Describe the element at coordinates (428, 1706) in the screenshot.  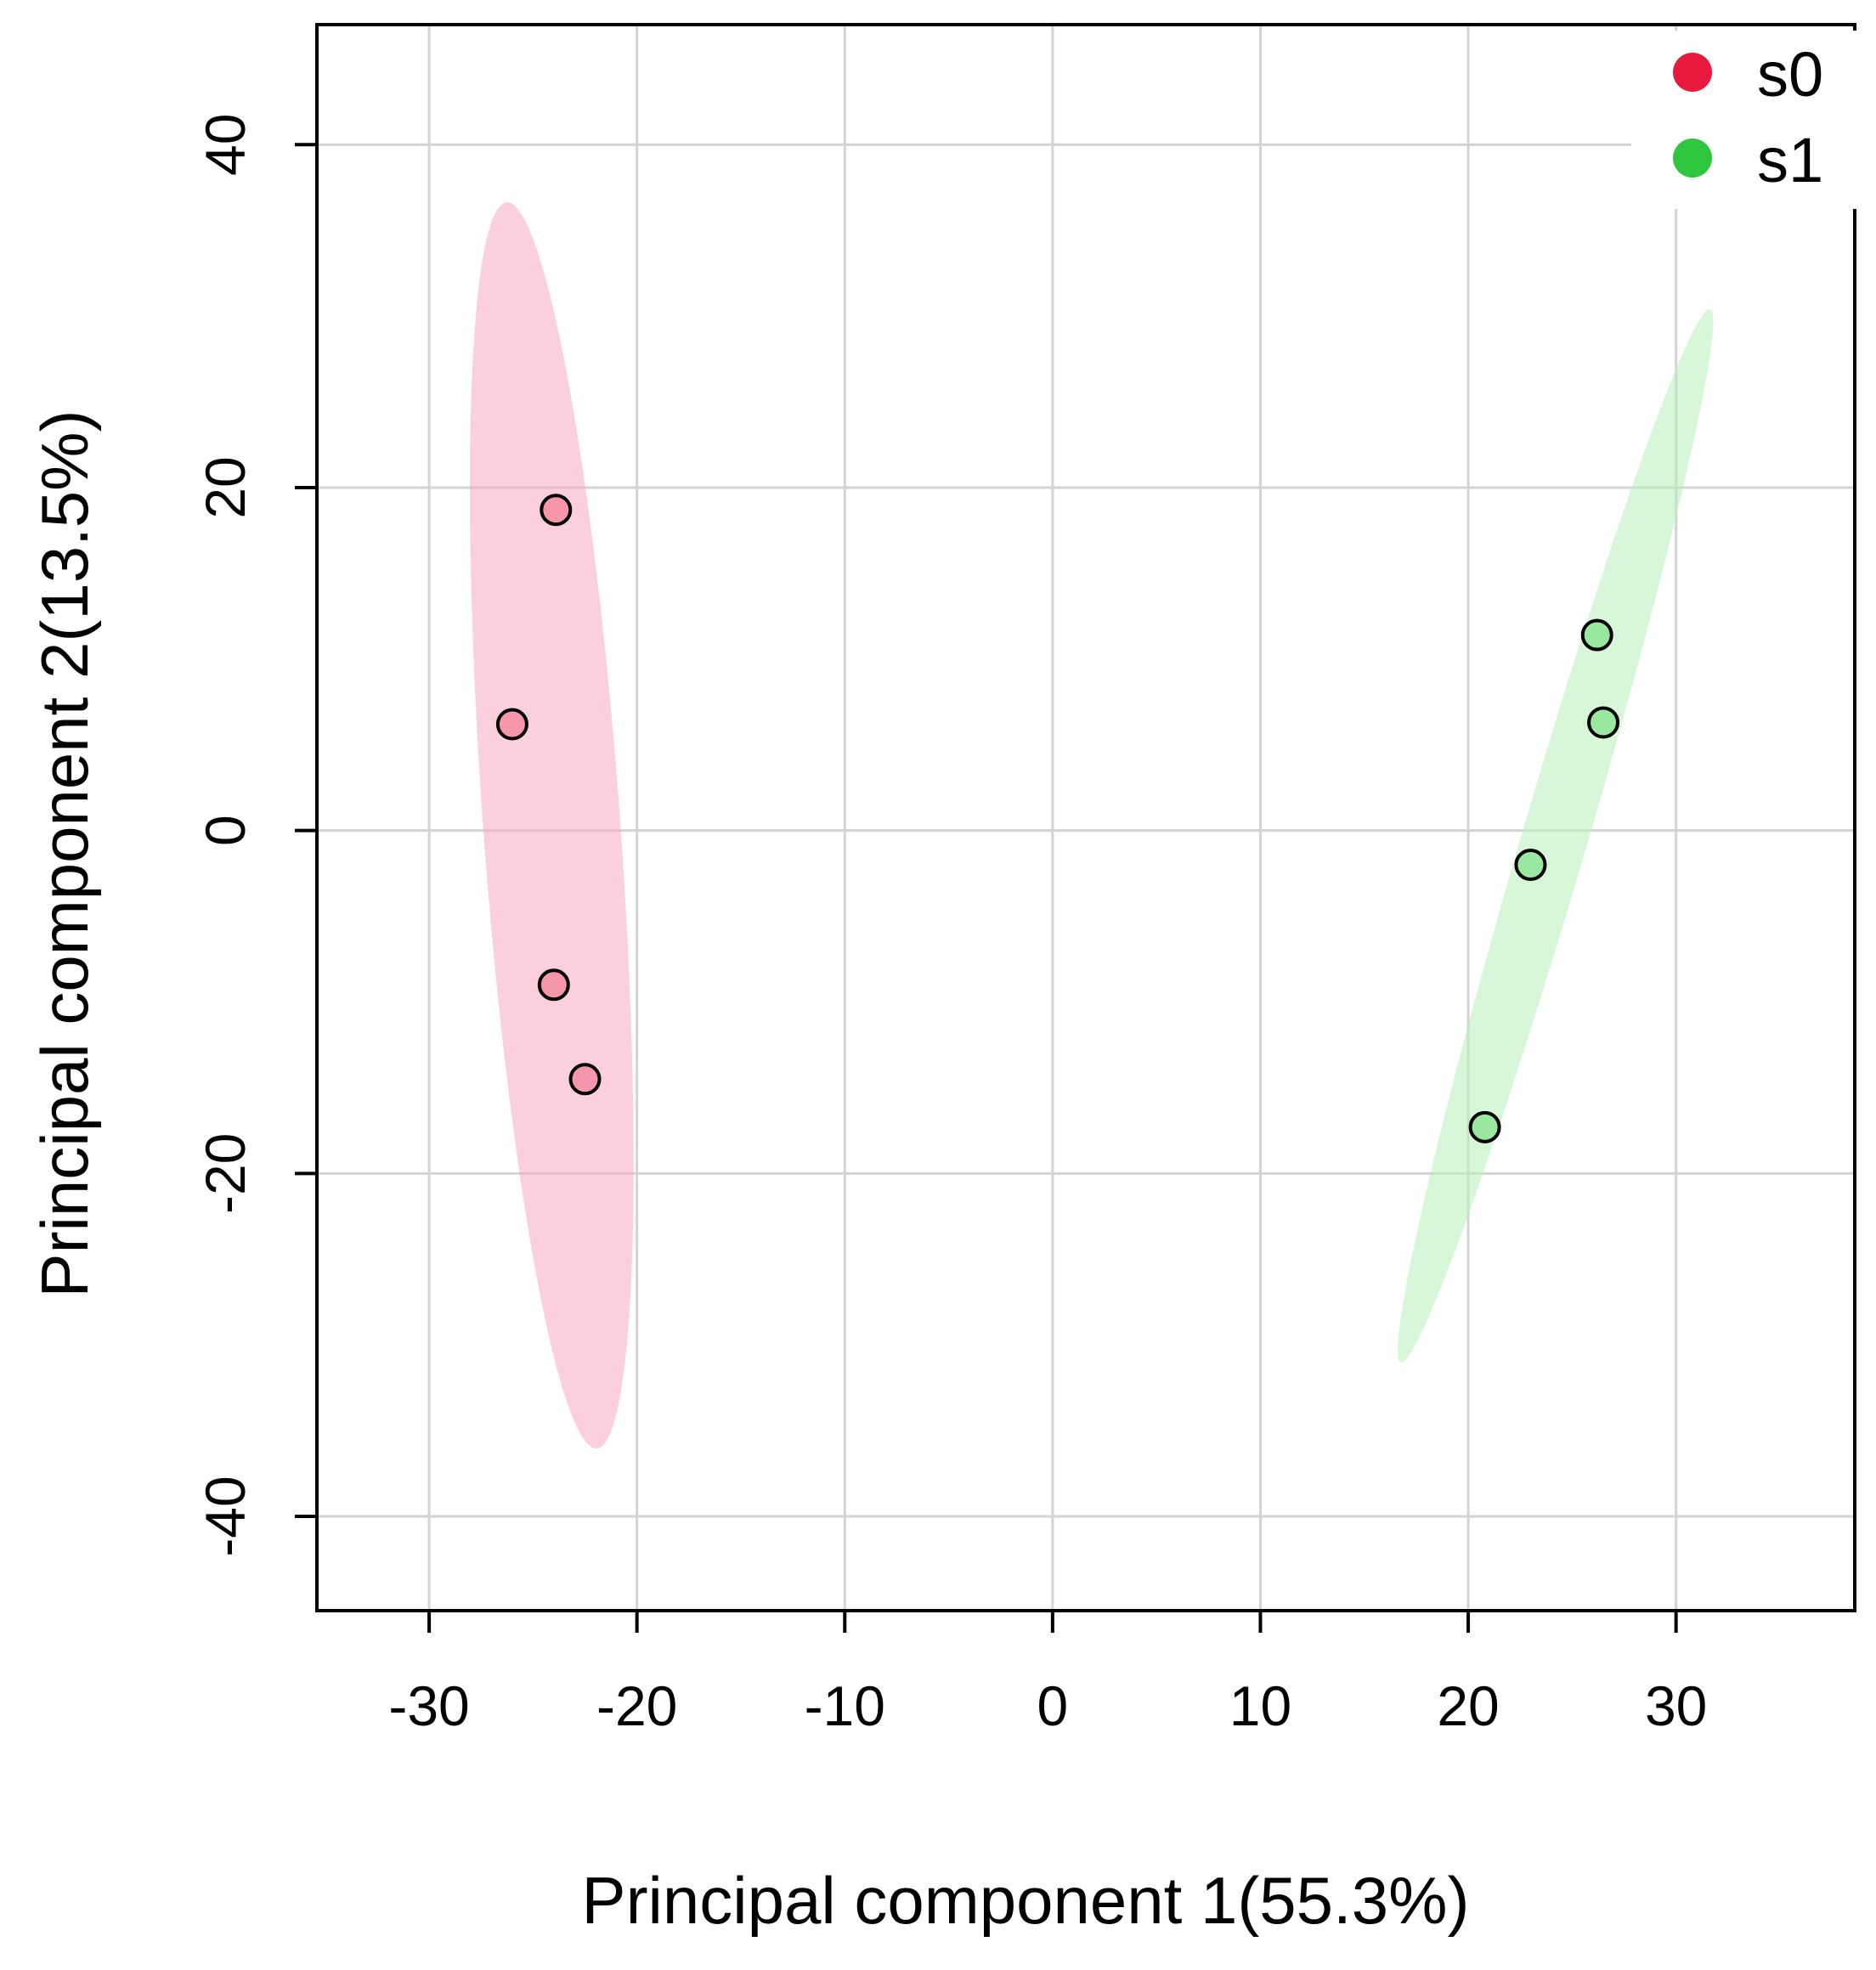
I see `x-tick-label-0: -30` at that location.